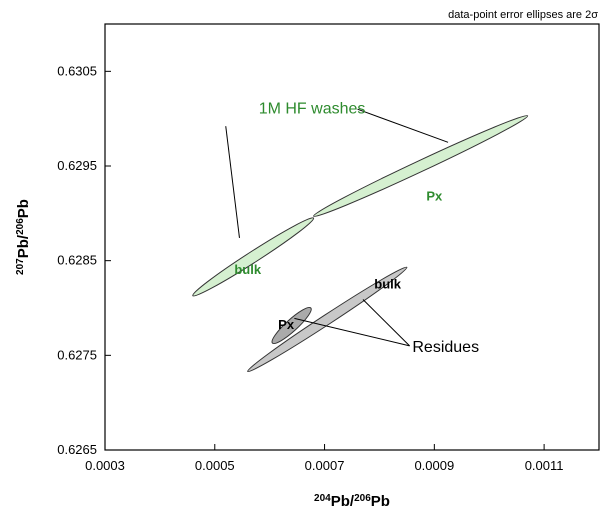 The width and height of the screenshot is (611, 515). What do you see at coordinates (544, 465) in the screenshot?
I see `x-tick-label: 0.0011` at bounding box center [544, 465].